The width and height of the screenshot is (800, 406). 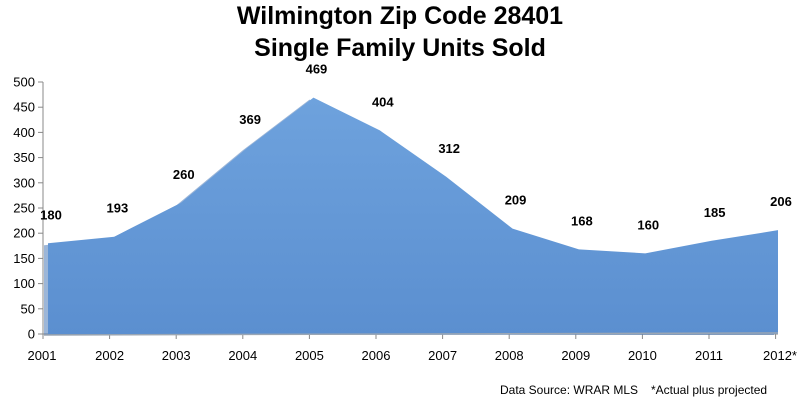 I want to click on x-tick-label: 2004, so click(x=242, y=355).